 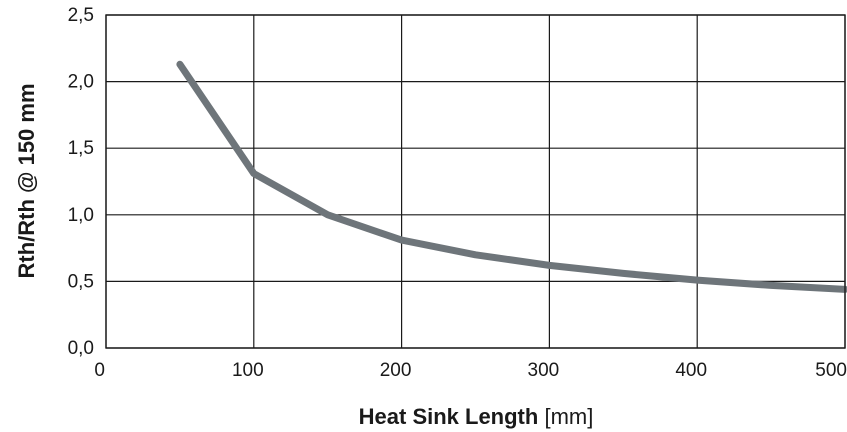 I want to click on x-tick-label: 400, so click(x=691, y=370).